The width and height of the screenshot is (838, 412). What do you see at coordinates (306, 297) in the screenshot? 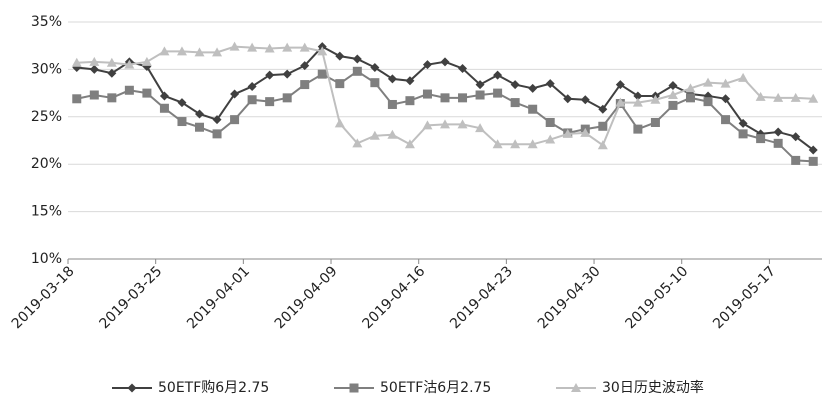
I see `x-tick-label: 2019-04-09` at bounding box center [306, 297].